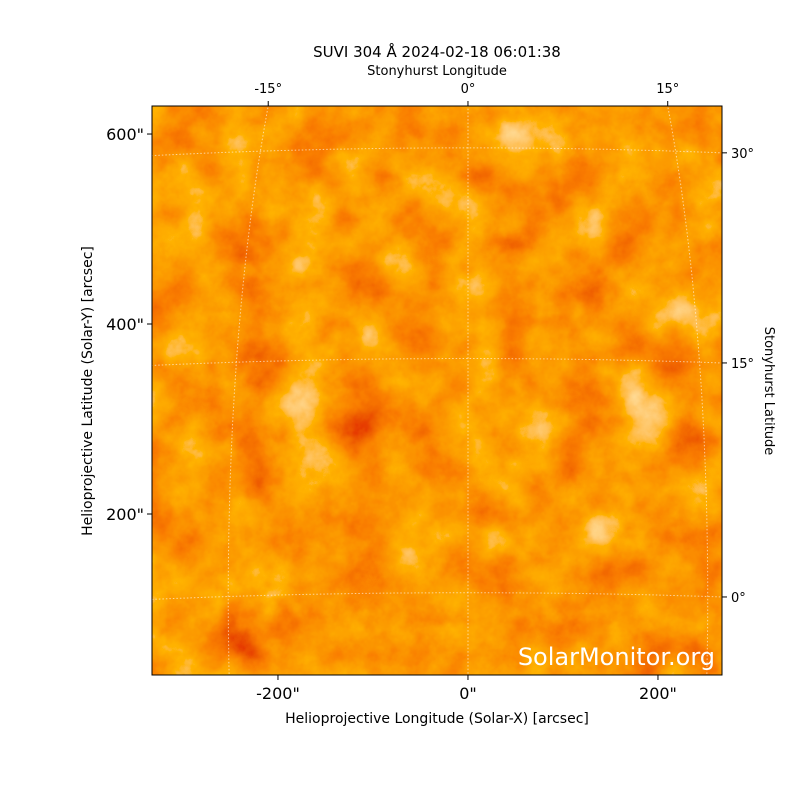 Image resolution: width=800 pixels, height=804 pixels. I want to click on y-tick-label: 400", so click(125, 324).